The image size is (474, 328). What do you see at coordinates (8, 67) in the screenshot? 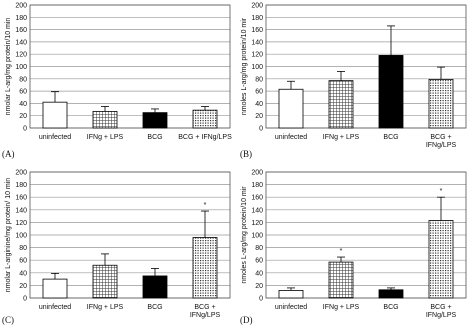
I see `y-axis-label: nmolar L-arg/mg protein/10 min` at bounding box center [8, 67].